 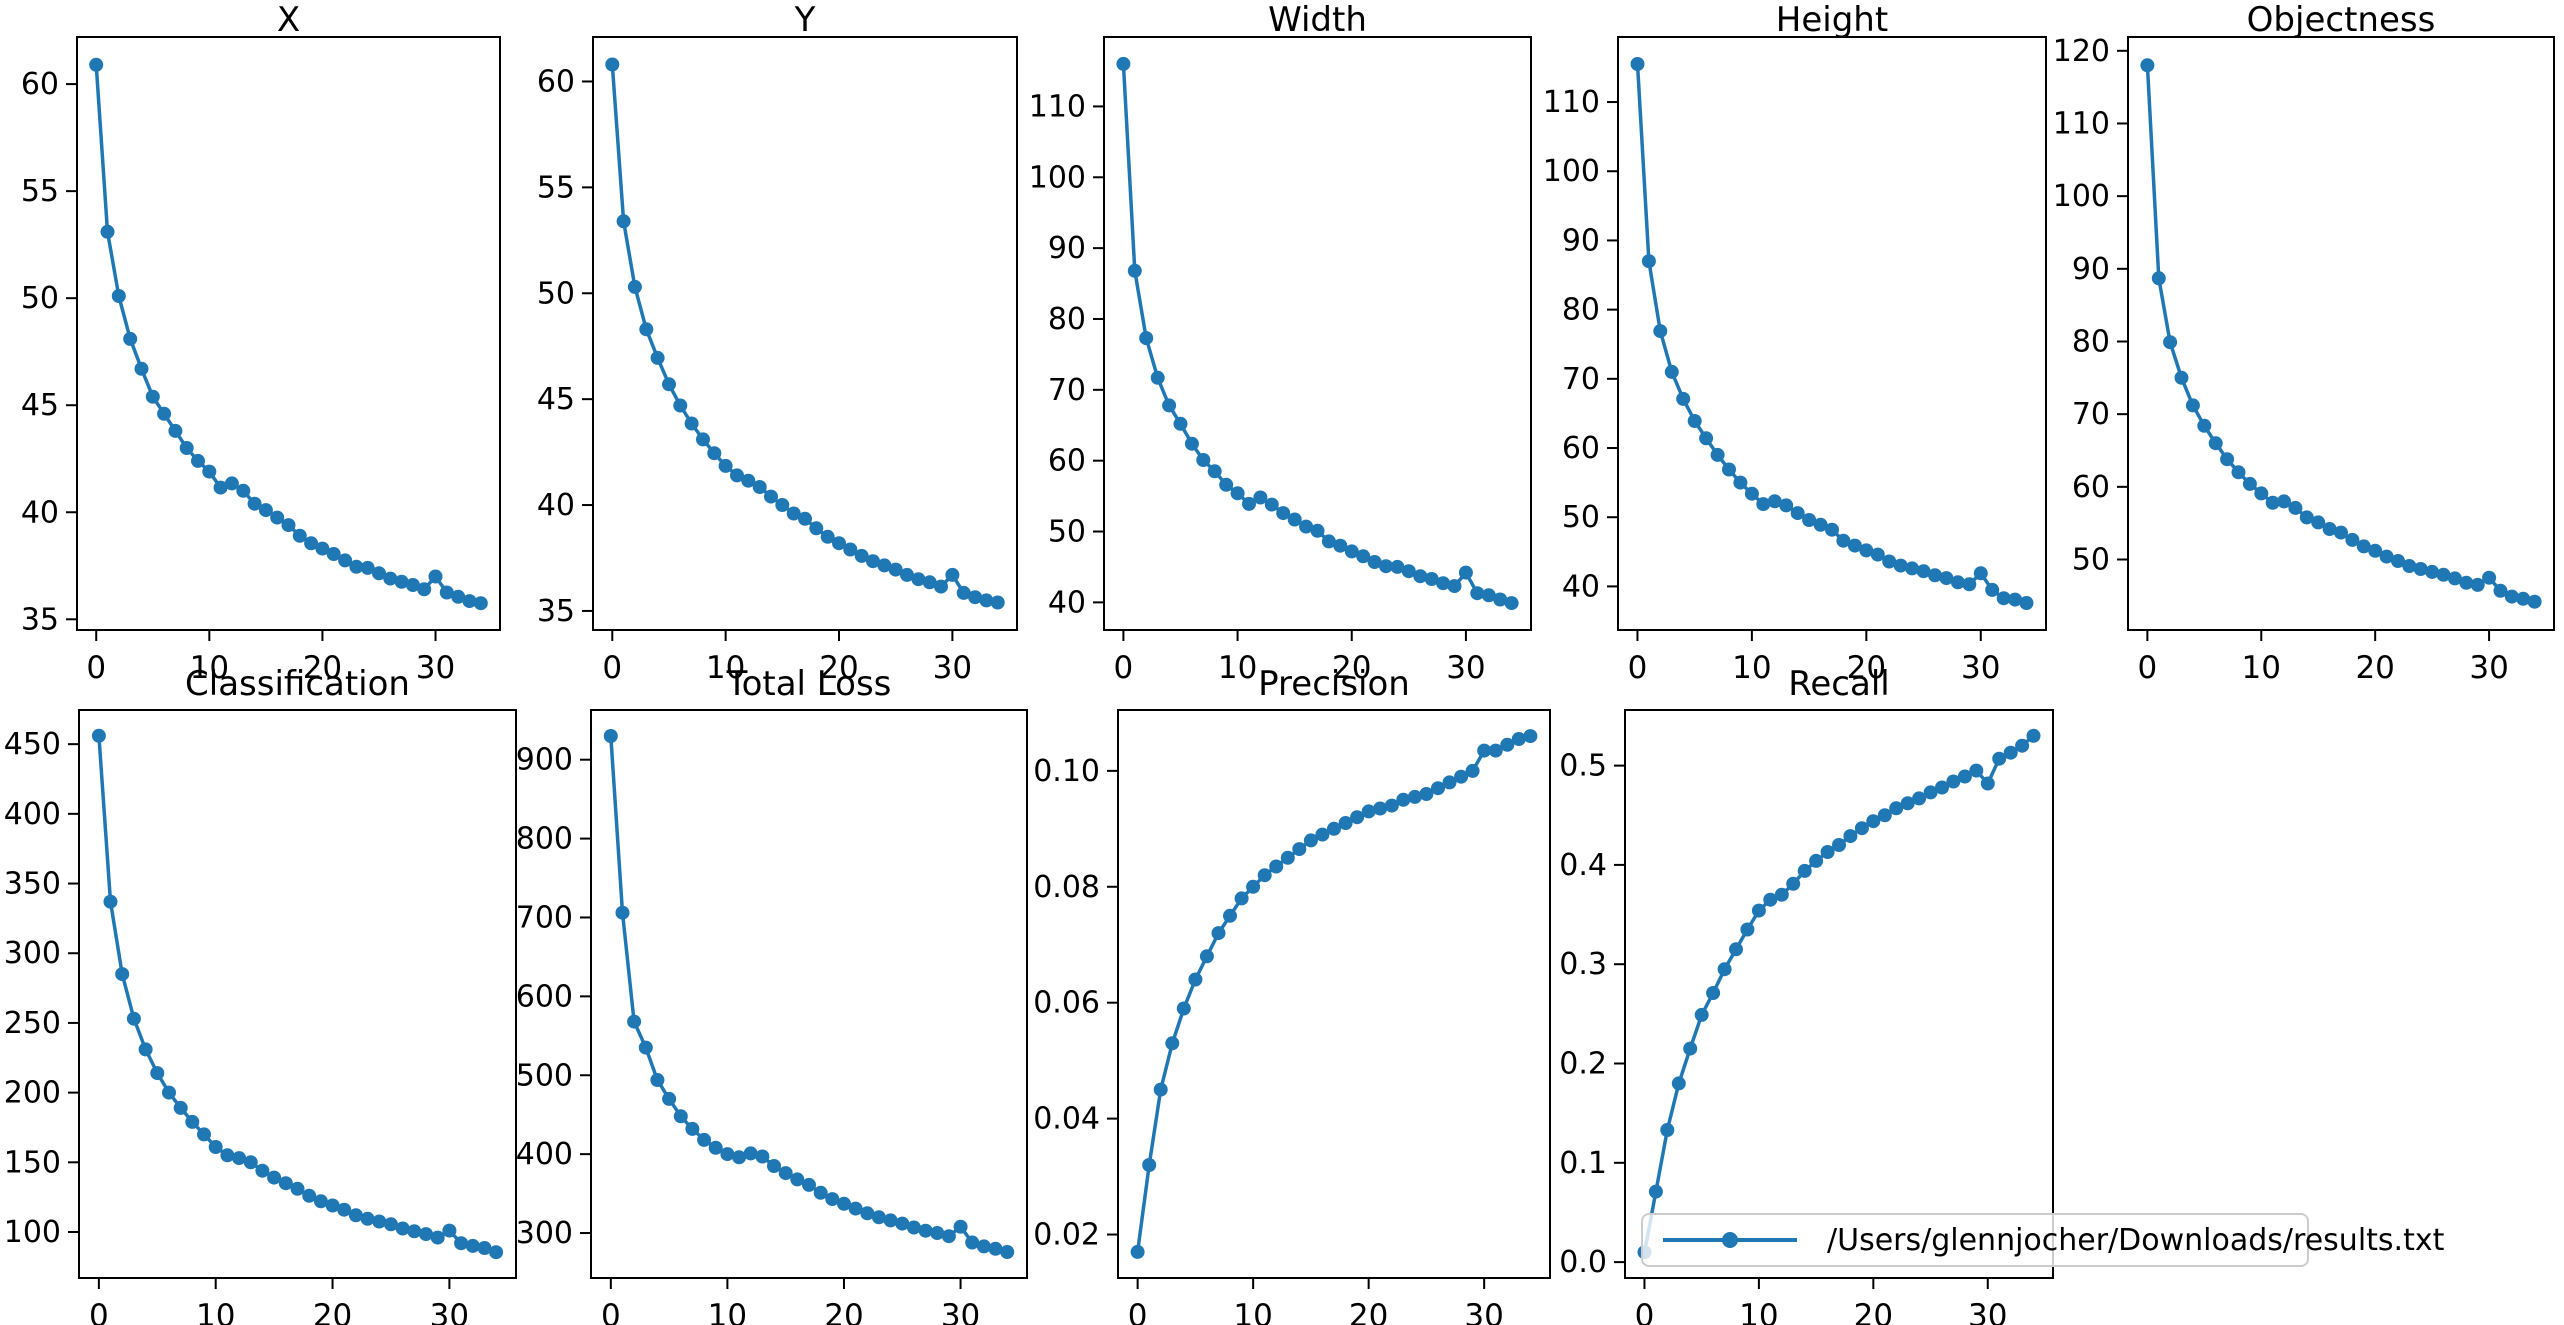 What do you see at coordinates (2374, 668) in the screenshot?
I see `x-tick-label: 20` at bounding box center [2374, 668].